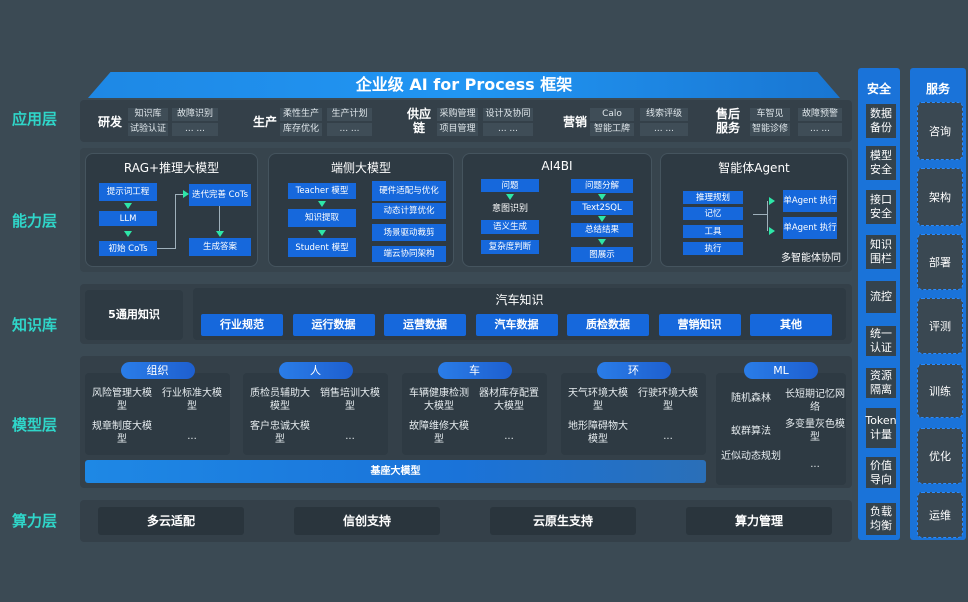 The width and height of the screenshot is (968, 602). What do you see at coordinates (425, 325) in the screenshot?
I see `knowledge-item: 运营数据` at bounding box center [425, 325].